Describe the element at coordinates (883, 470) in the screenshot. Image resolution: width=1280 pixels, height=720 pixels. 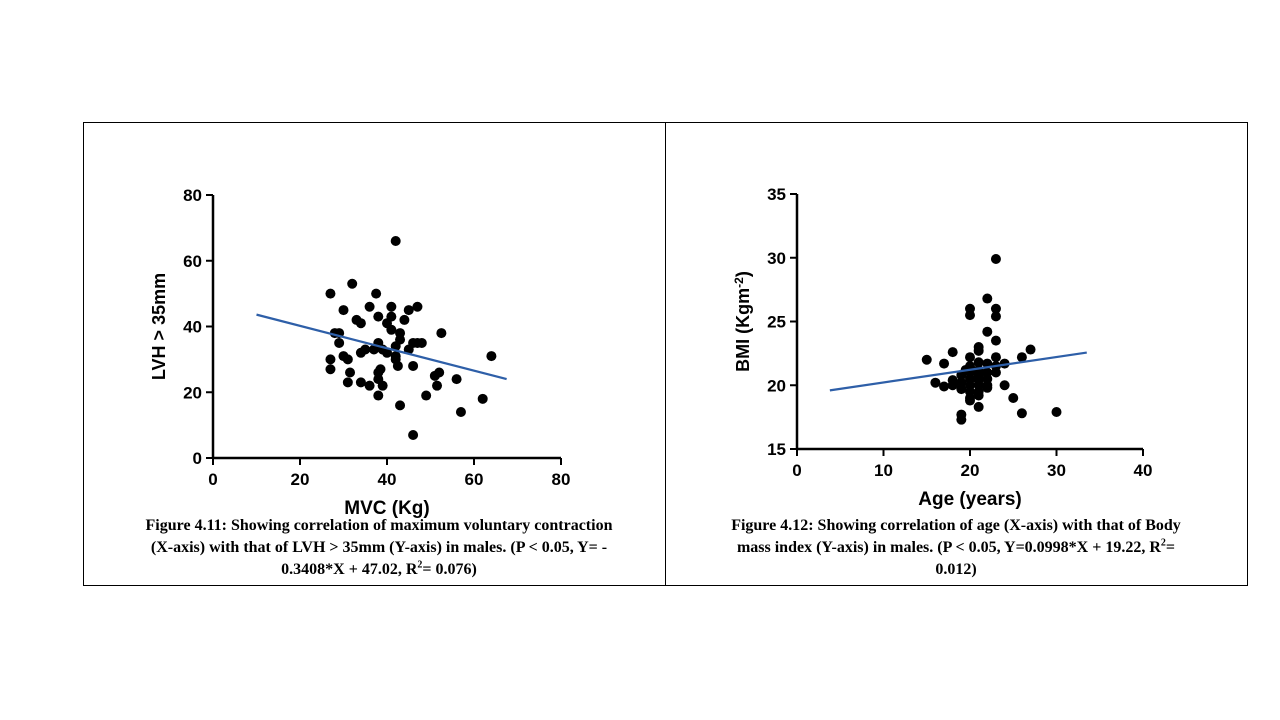
I see `x-tick-label: 10` at that location.